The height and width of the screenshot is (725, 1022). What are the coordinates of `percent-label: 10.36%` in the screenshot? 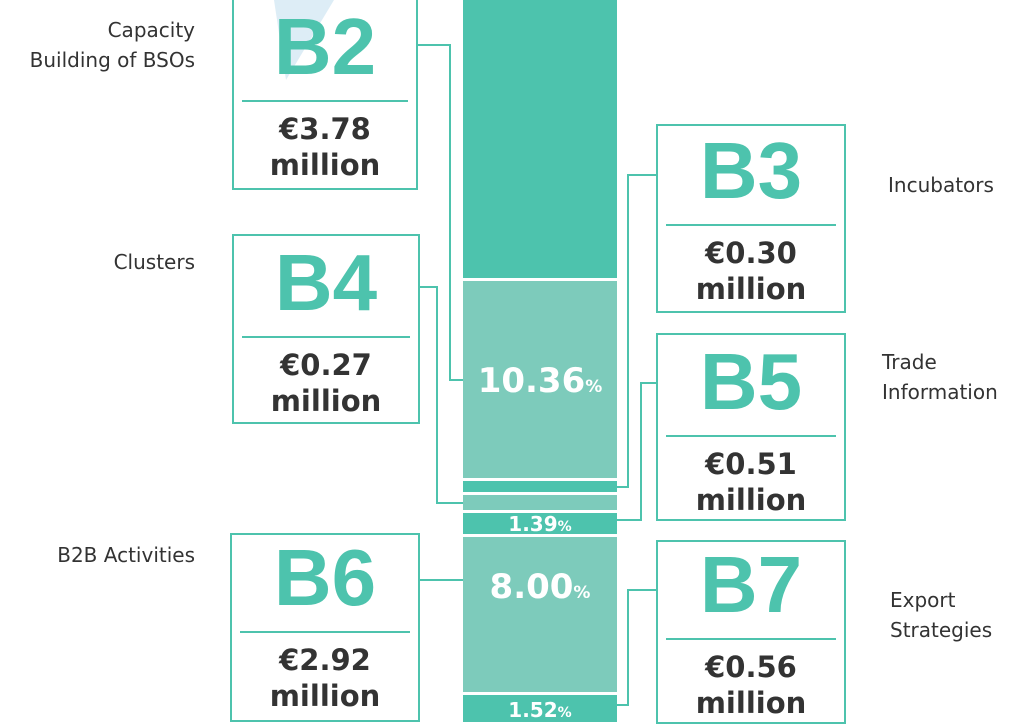 It's located at (540, 384).